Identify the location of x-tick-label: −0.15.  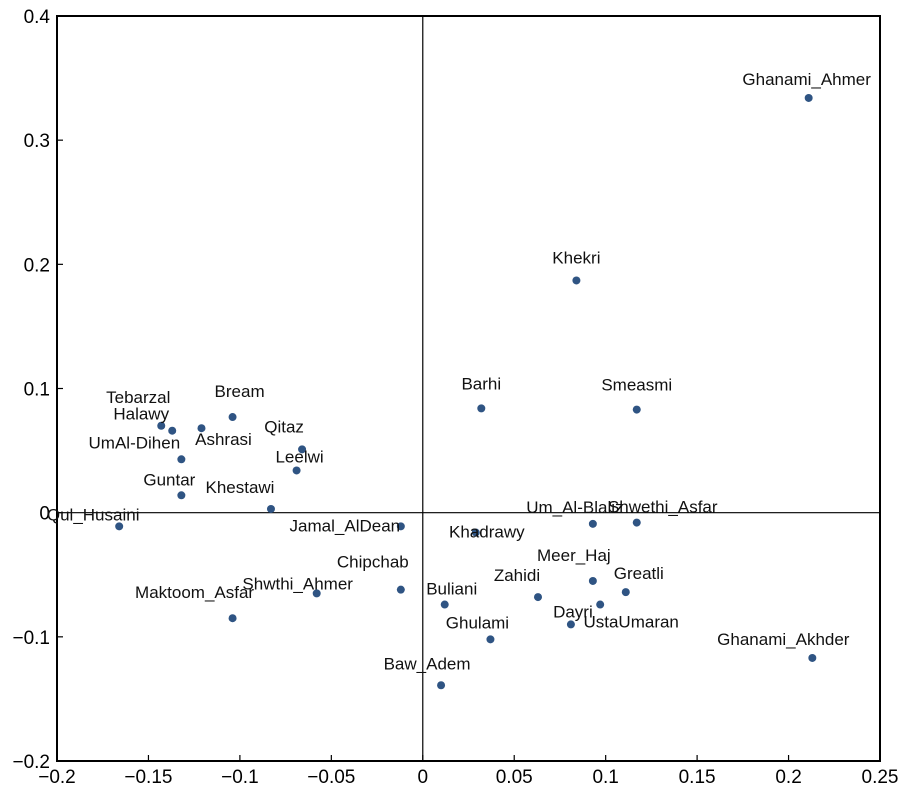
(148, 777).